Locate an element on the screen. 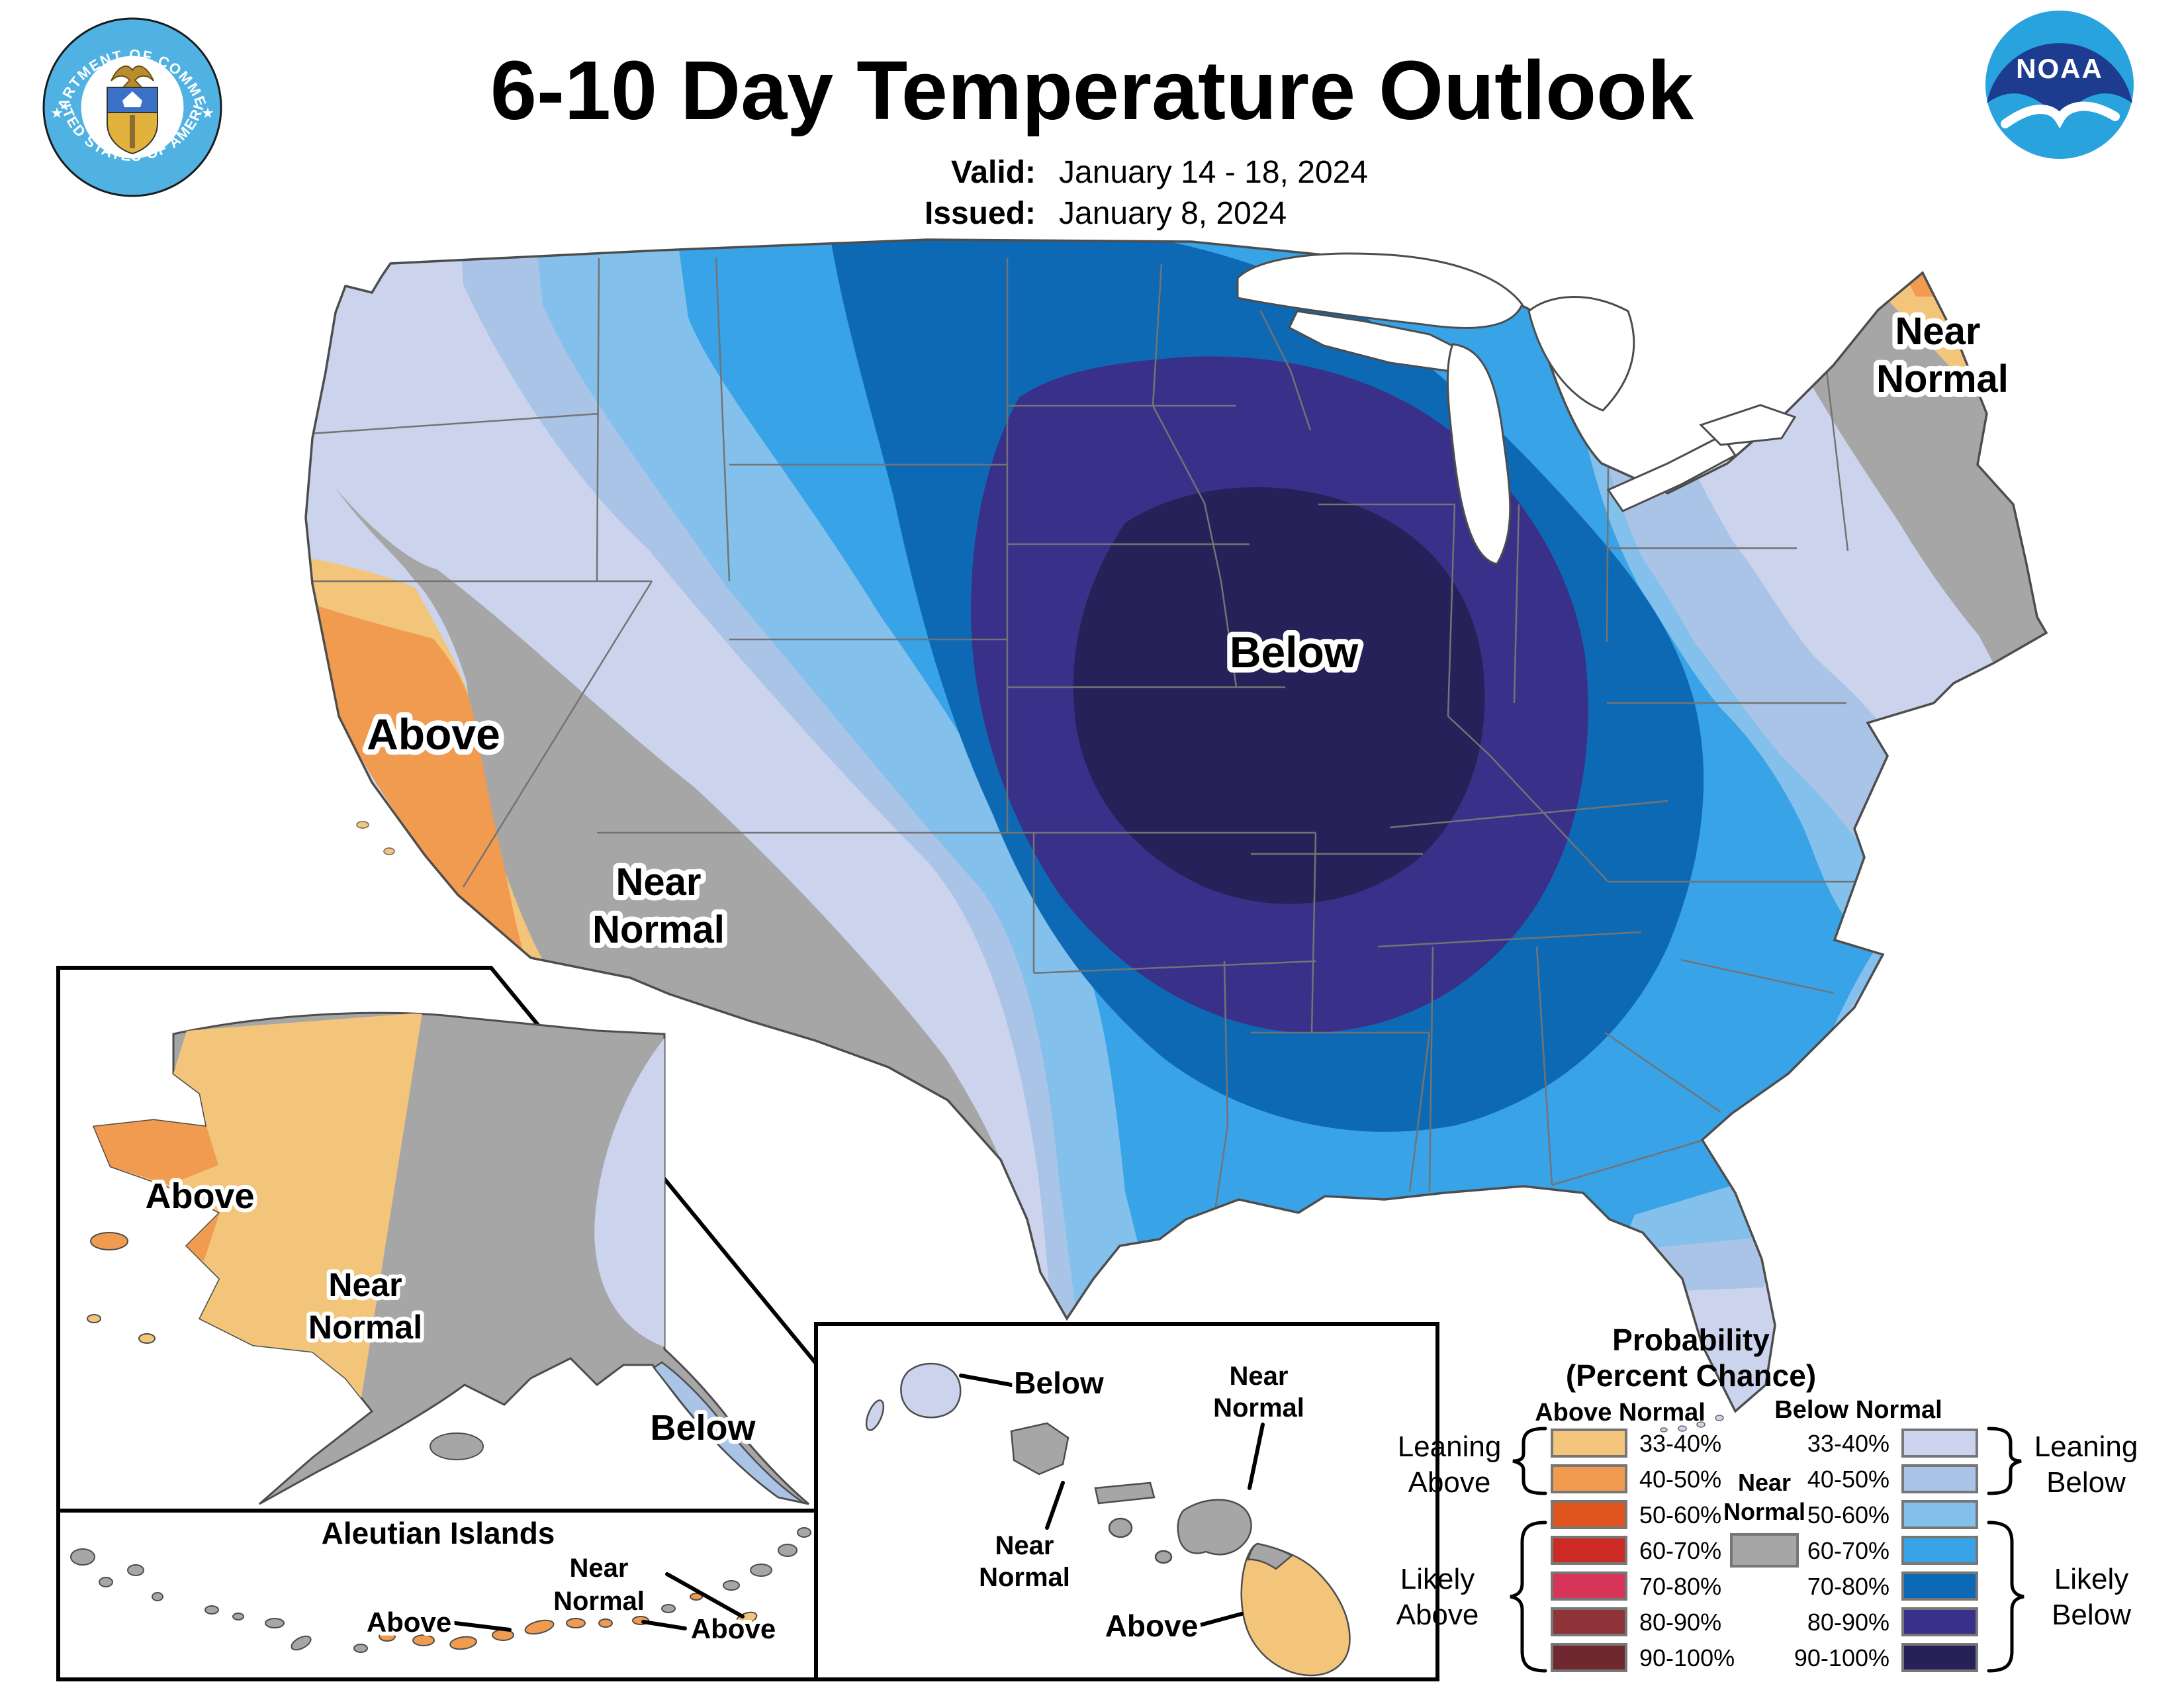  hawaii-pointer-lines is located at coordinates (1112, 1501).